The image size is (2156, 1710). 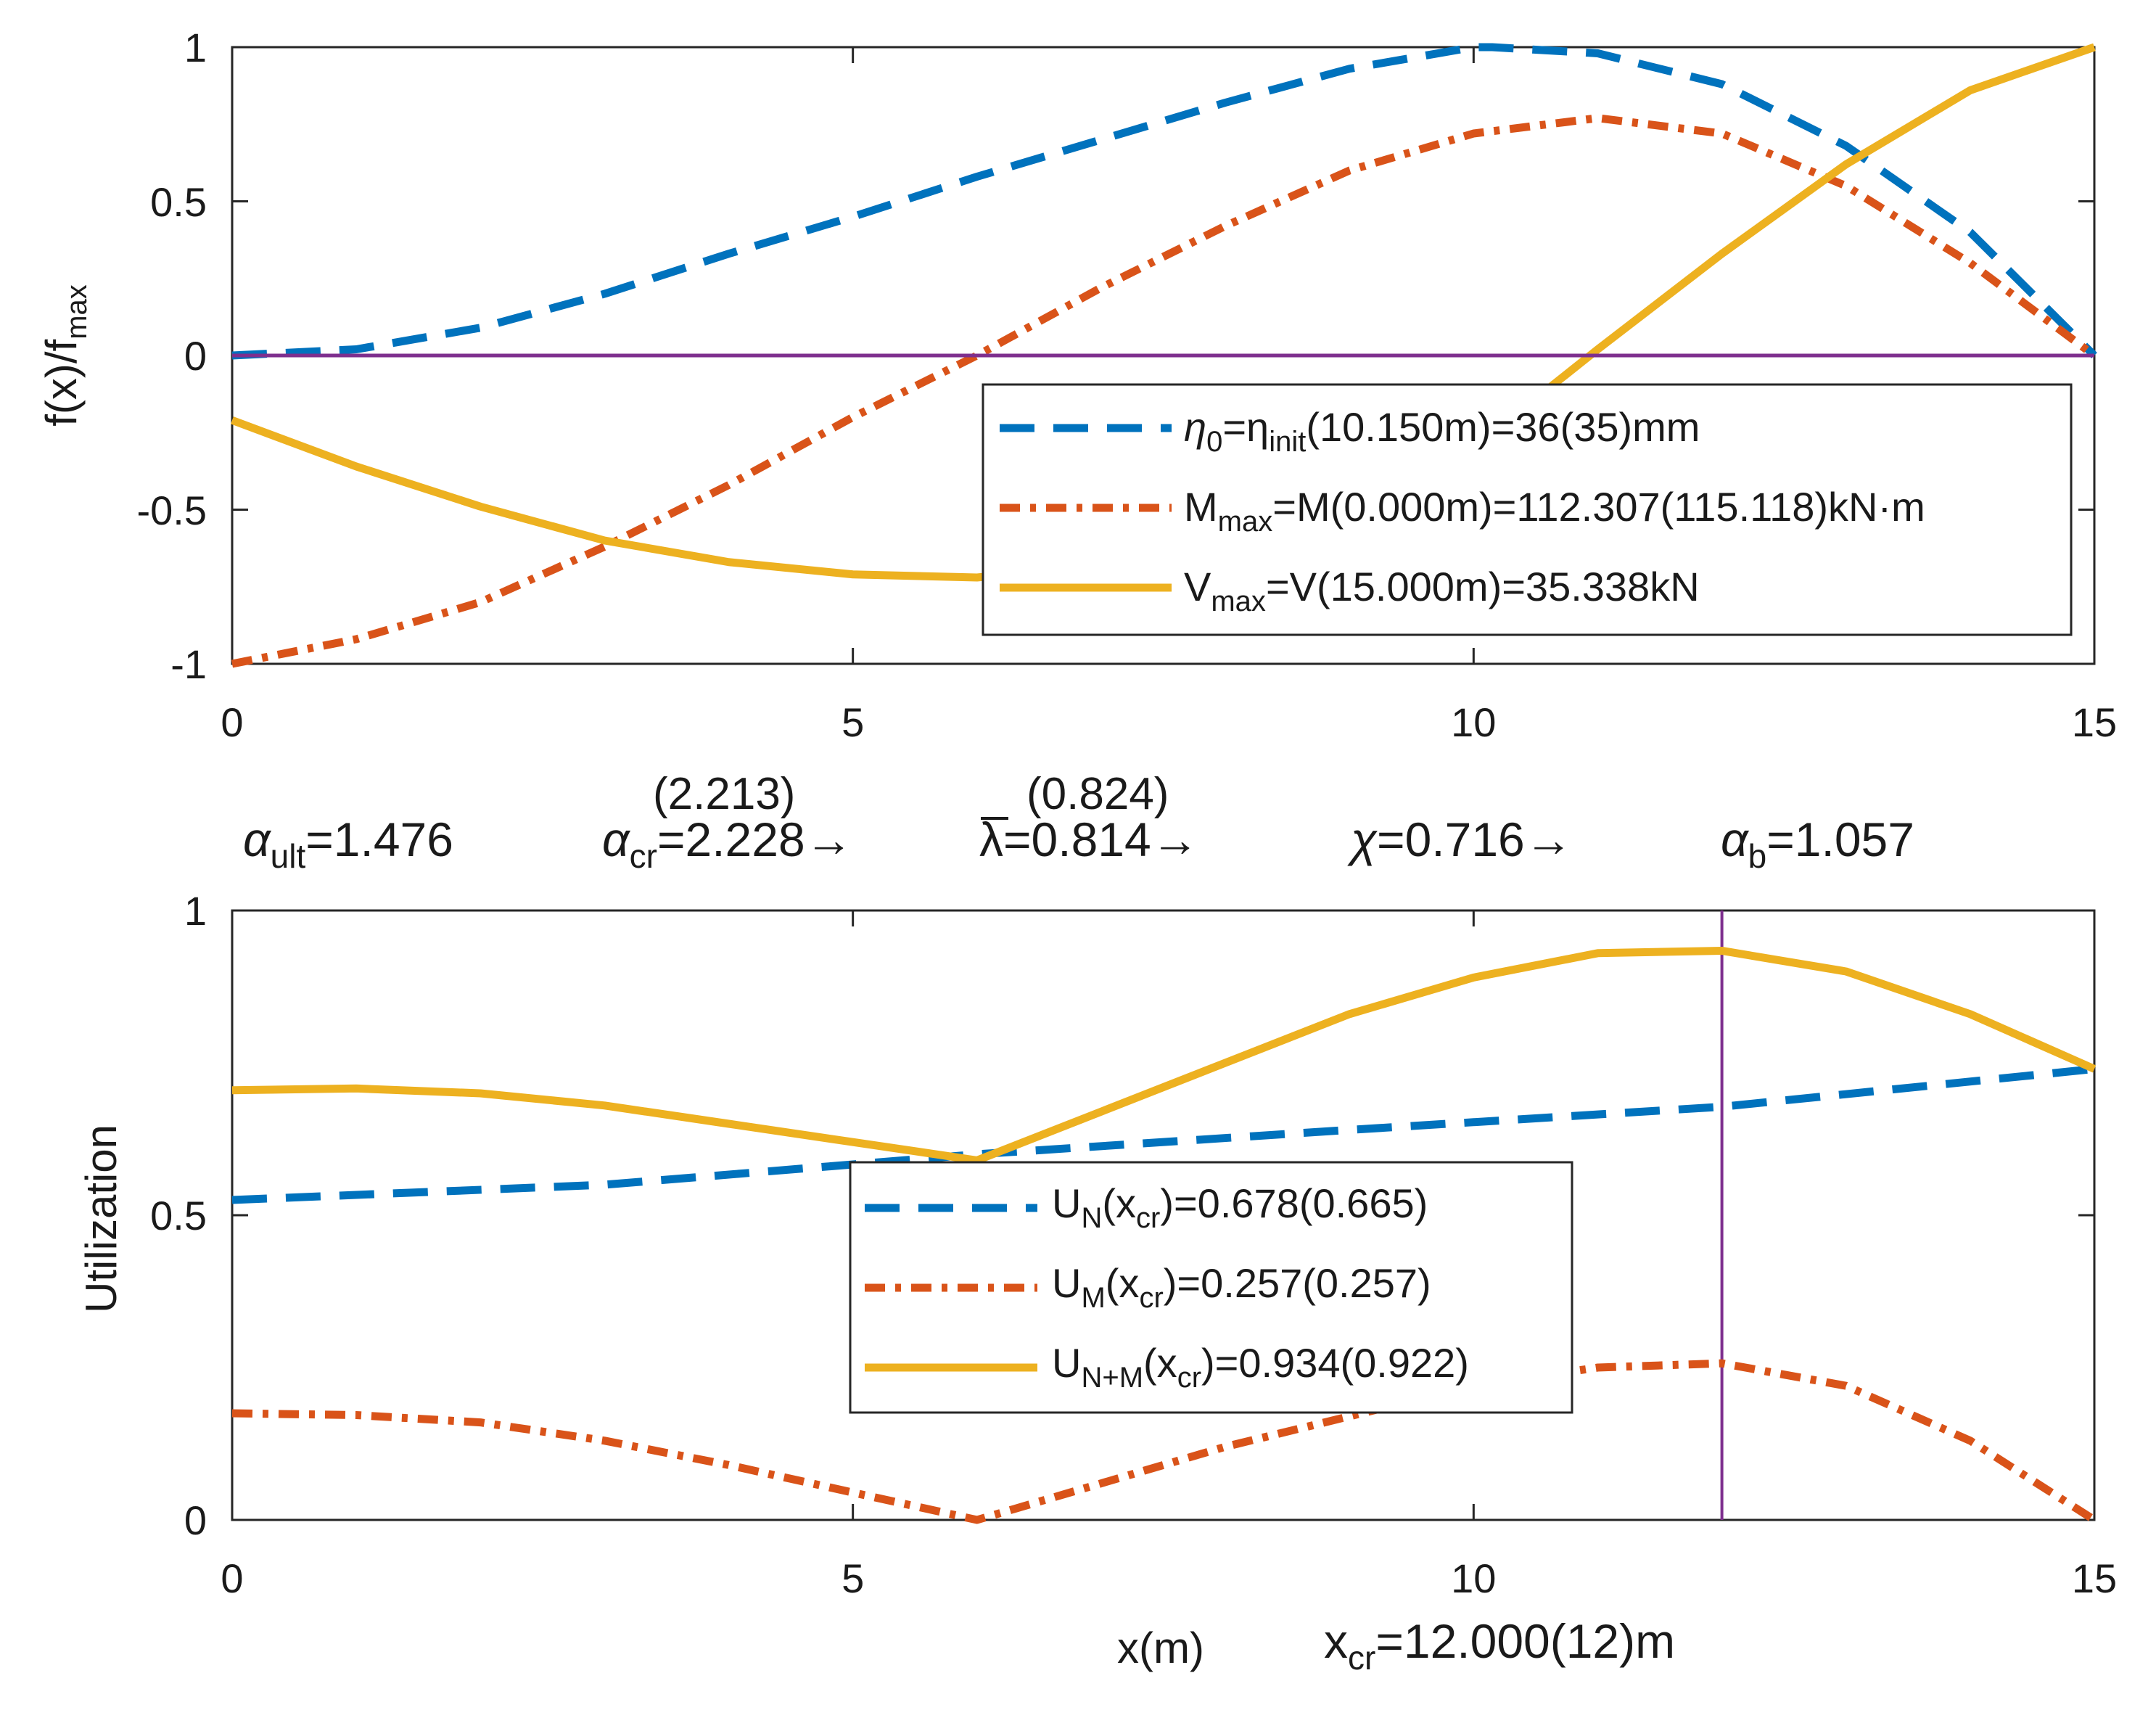 I want to click on legend-label-unm: UN+M(xcr)=0.934(0.922), so click(x=1260, y=1367).